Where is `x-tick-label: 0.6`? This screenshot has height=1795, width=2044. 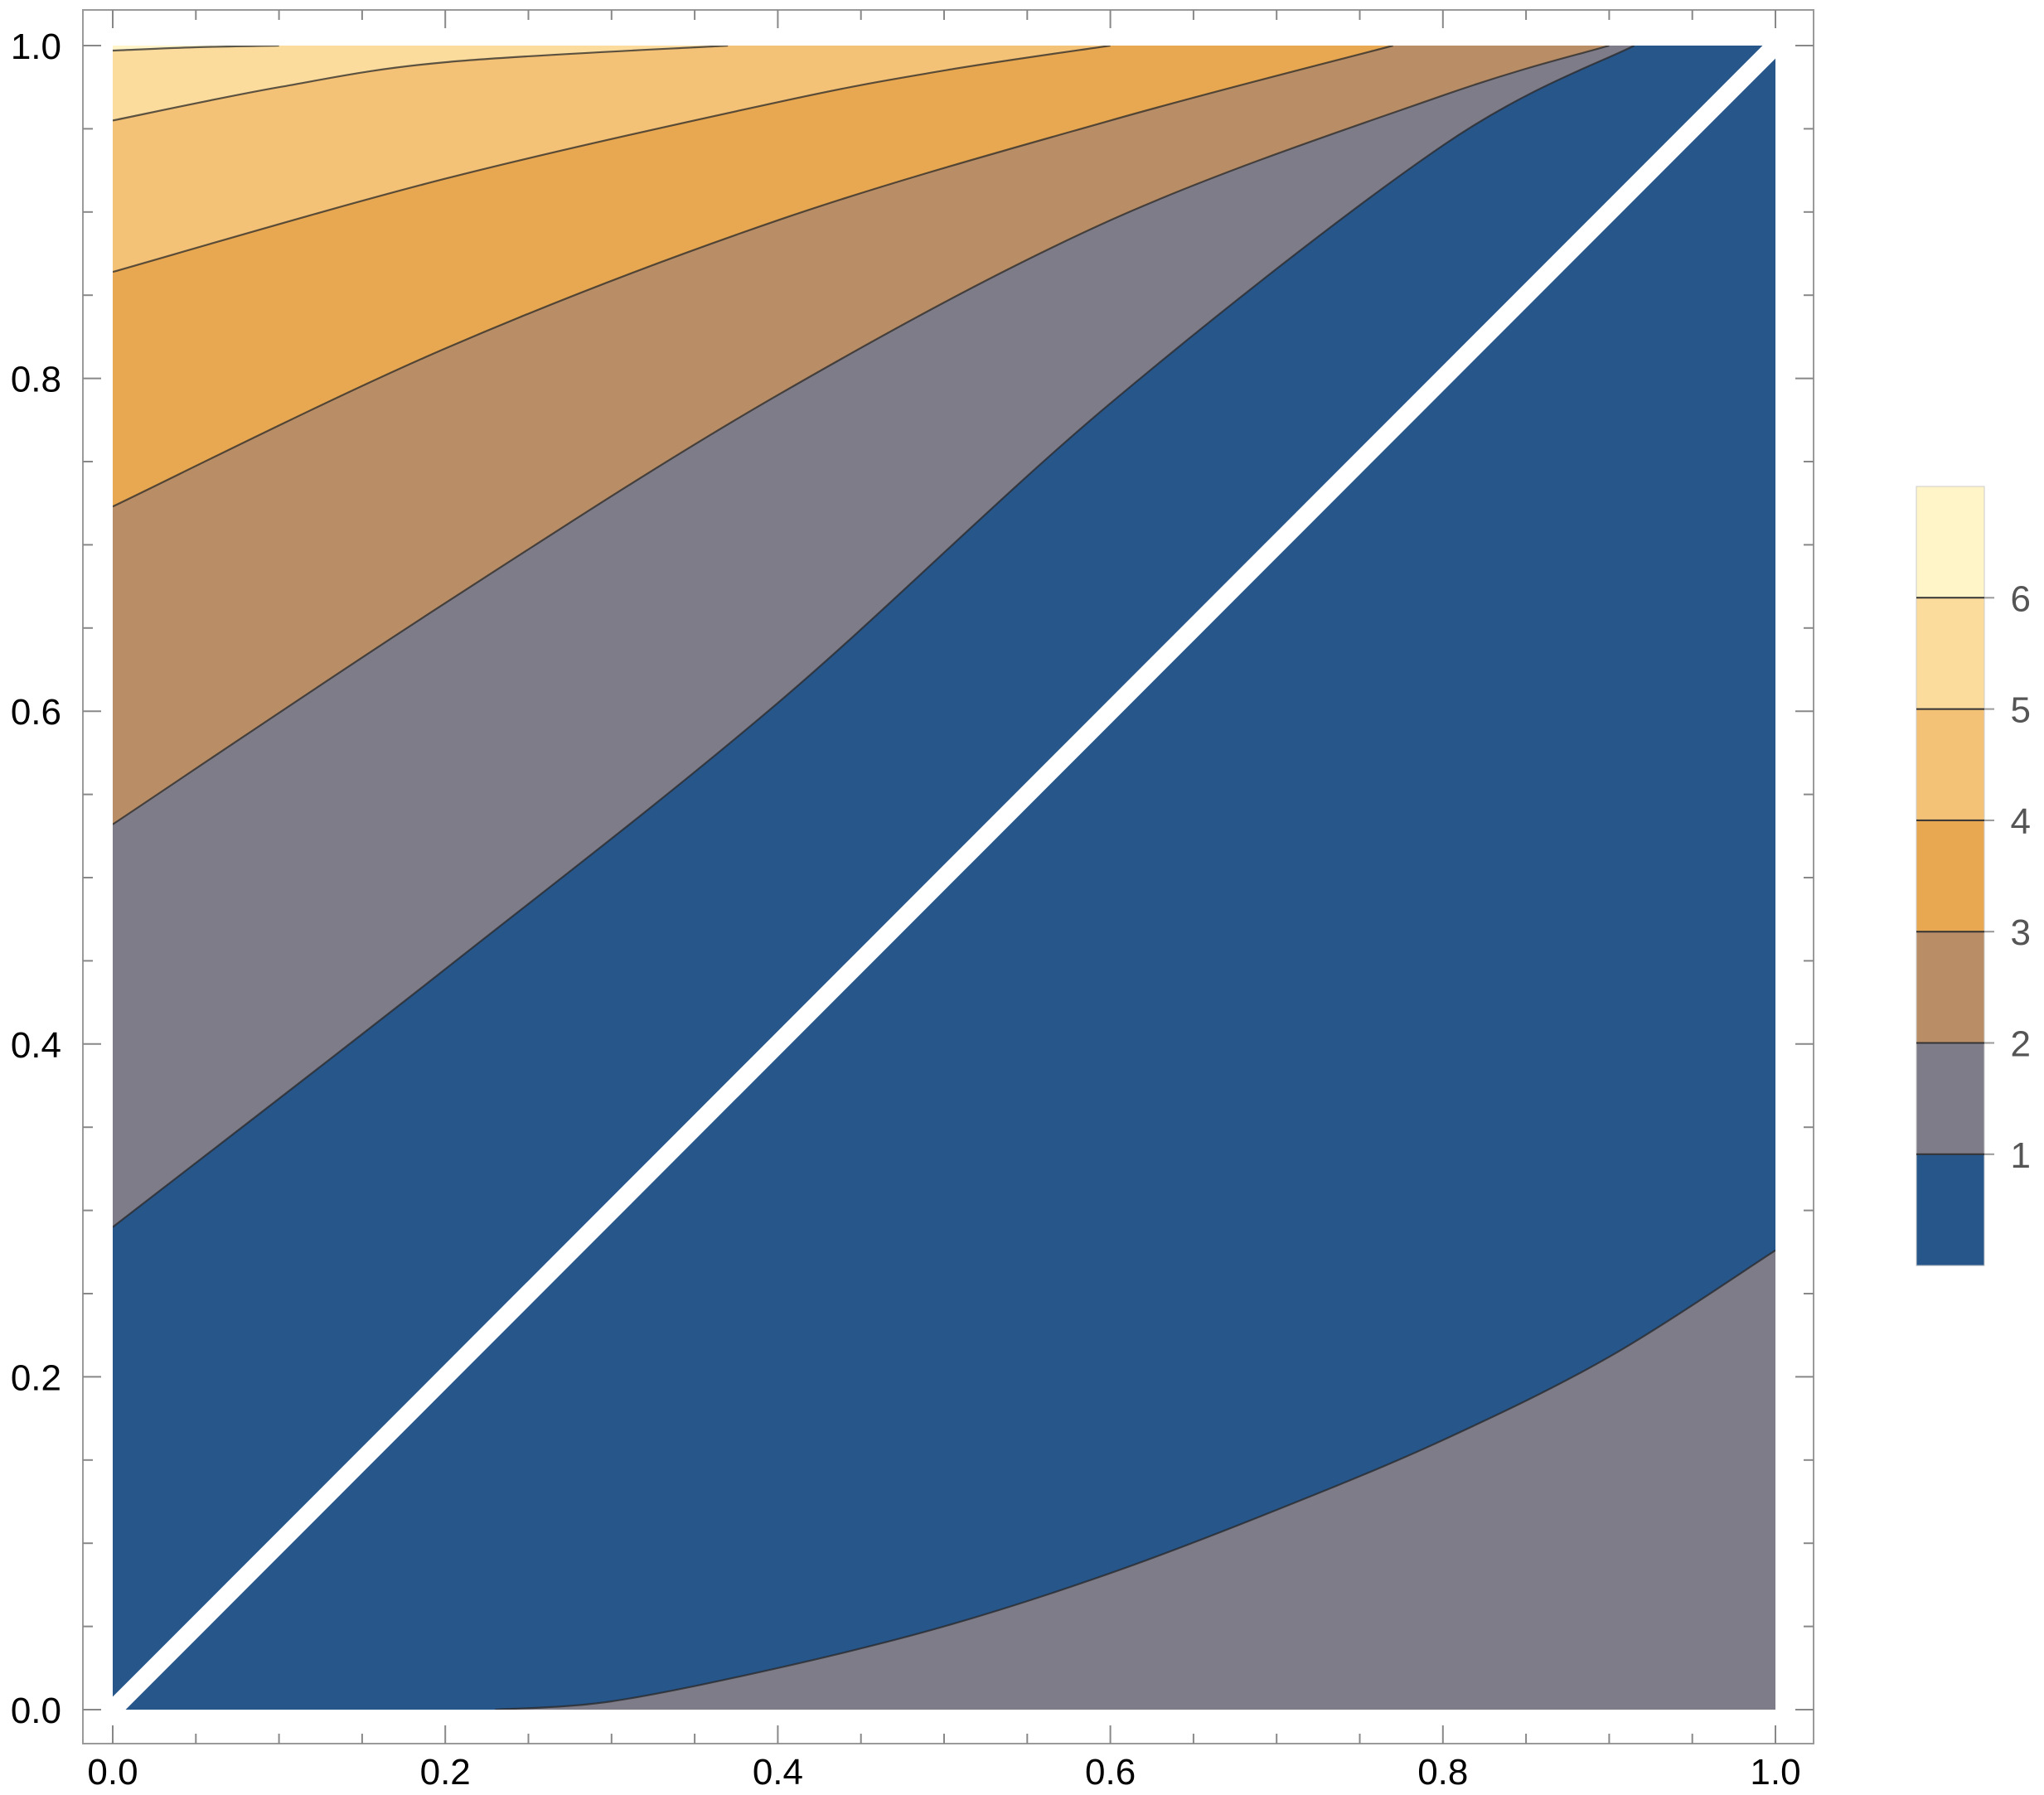 x-tick-label: 0.6 is located at coordinates (1110, 1772).